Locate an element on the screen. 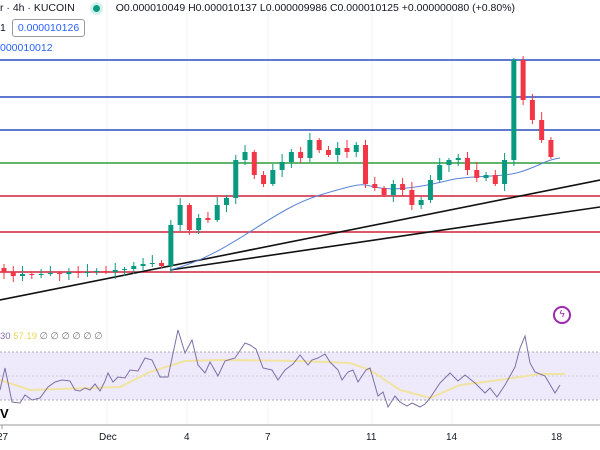 This screenshot has width=600, height=450. indicator-label: 1 is located at coordinates (3, 28).